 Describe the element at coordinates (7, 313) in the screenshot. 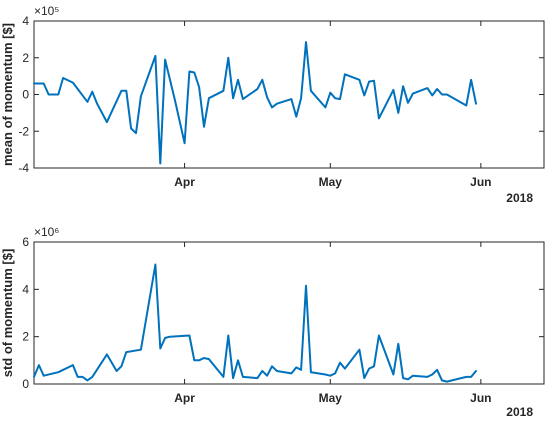

I see `std-momentum-ylabel: std of momentum [$]` at that location.